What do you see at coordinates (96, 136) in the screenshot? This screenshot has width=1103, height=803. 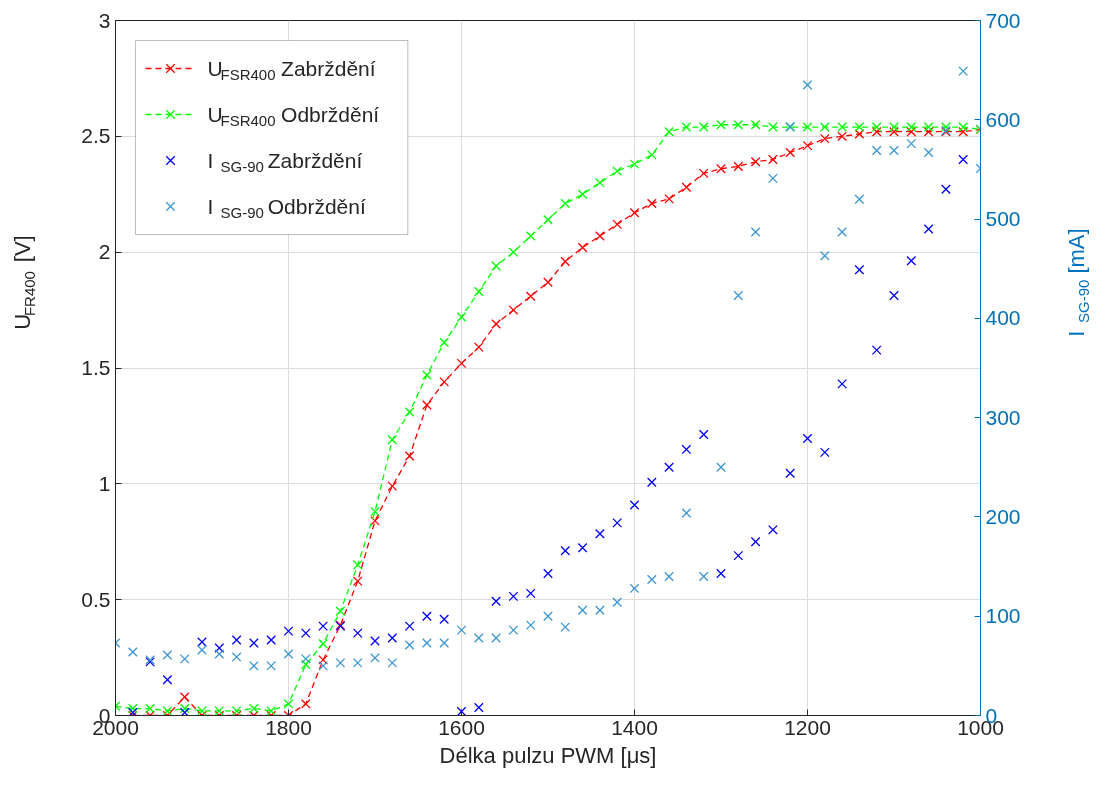 I see `y-tick-label: 2.5` at bounding box center [96, 136].